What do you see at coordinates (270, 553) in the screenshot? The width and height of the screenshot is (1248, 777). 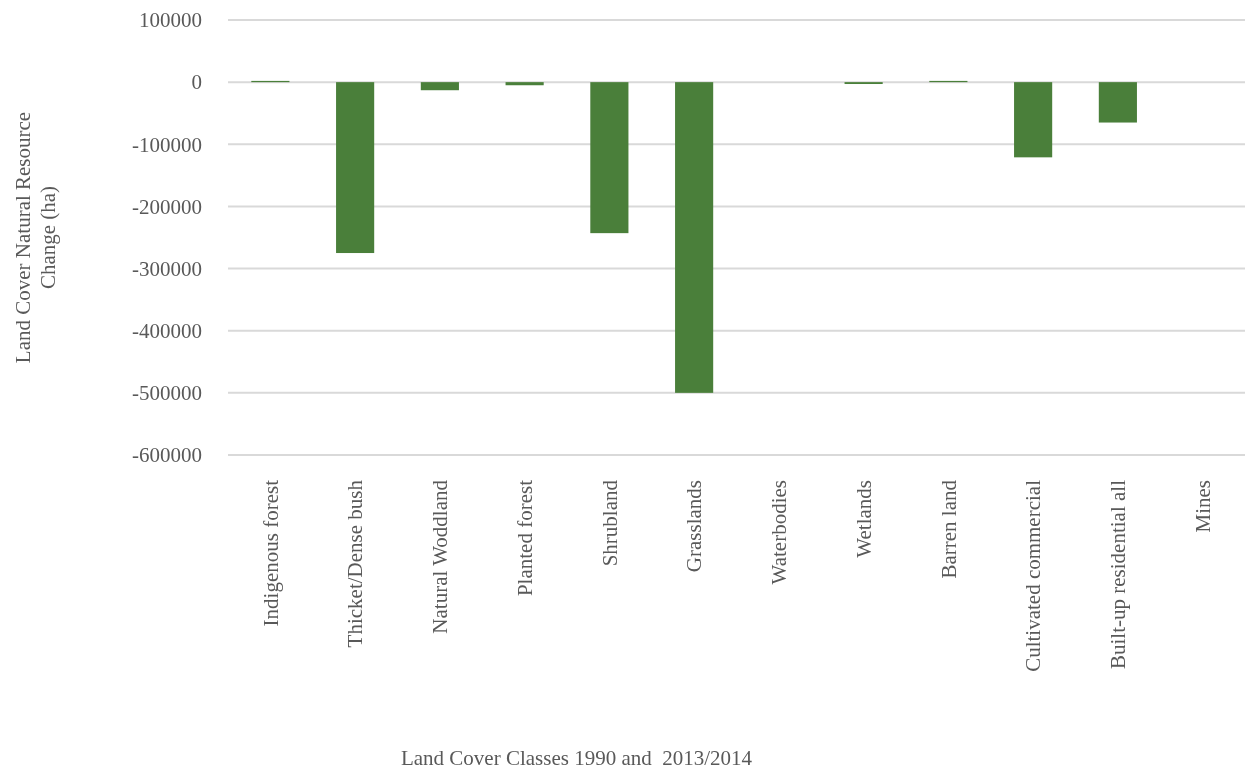 I see `x-tick-label: Indigenous forest` at bounding box center [270, 553].